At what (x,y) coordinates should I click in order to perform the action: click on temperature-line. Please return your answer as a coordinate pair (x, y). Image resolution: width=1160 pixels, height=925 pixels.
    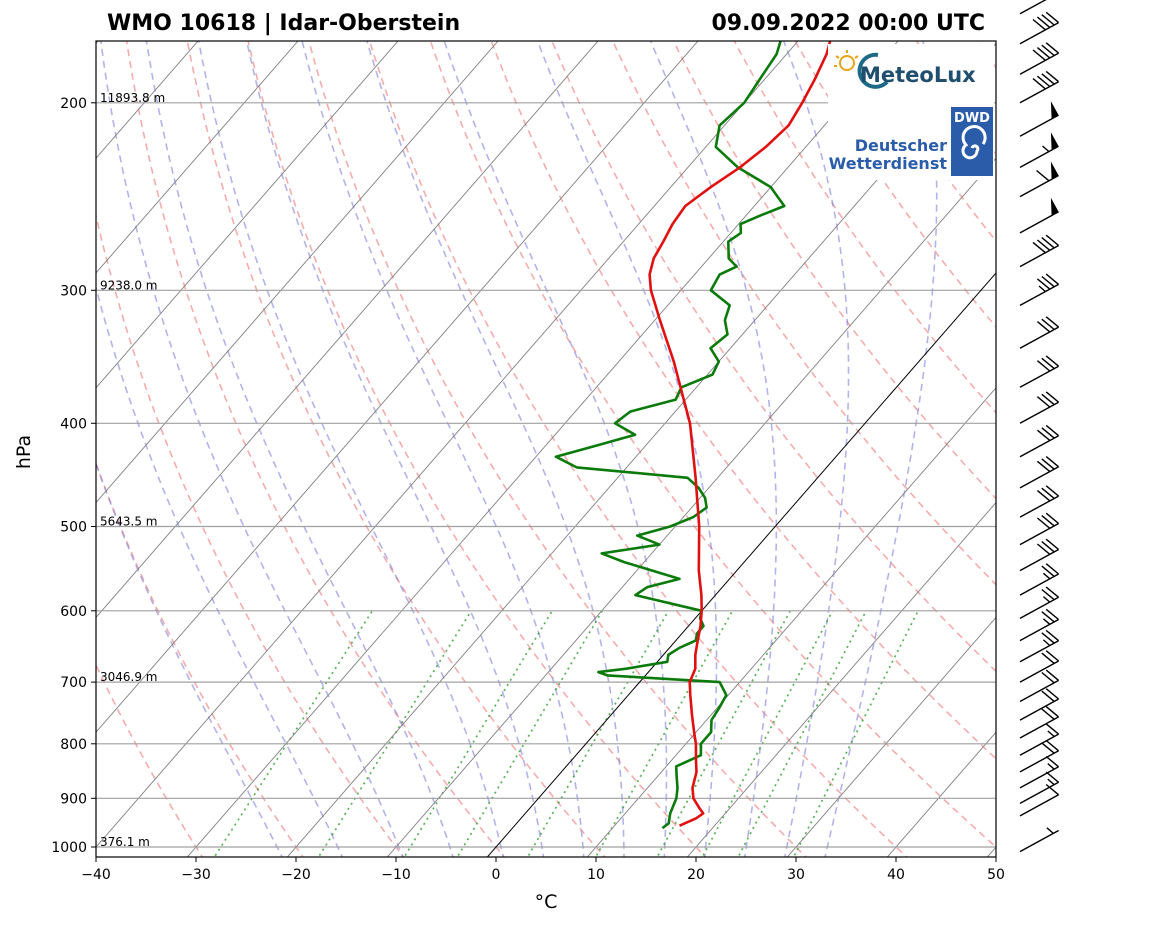
    Looking at the image, I should click on (740, 434).